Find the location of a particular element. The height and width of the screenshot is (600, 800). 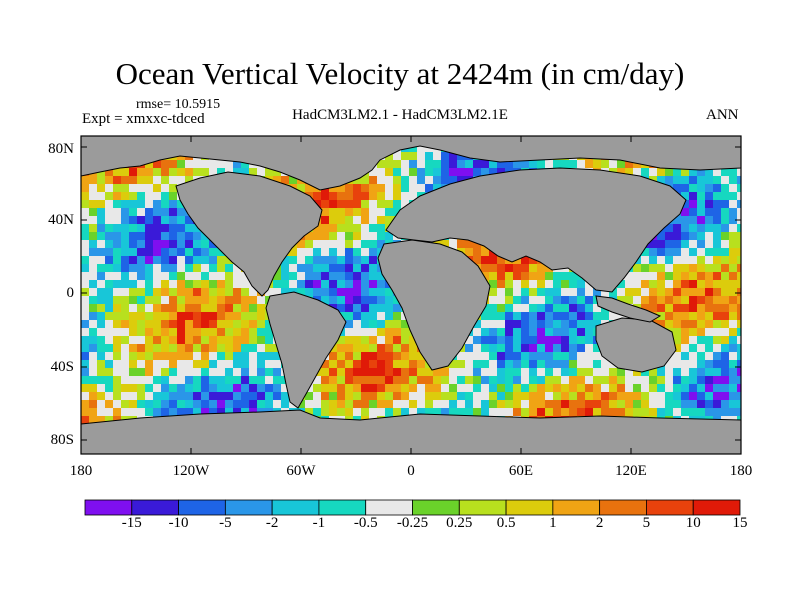

colorbar-label: -5 is located at coordinates (225, 523).